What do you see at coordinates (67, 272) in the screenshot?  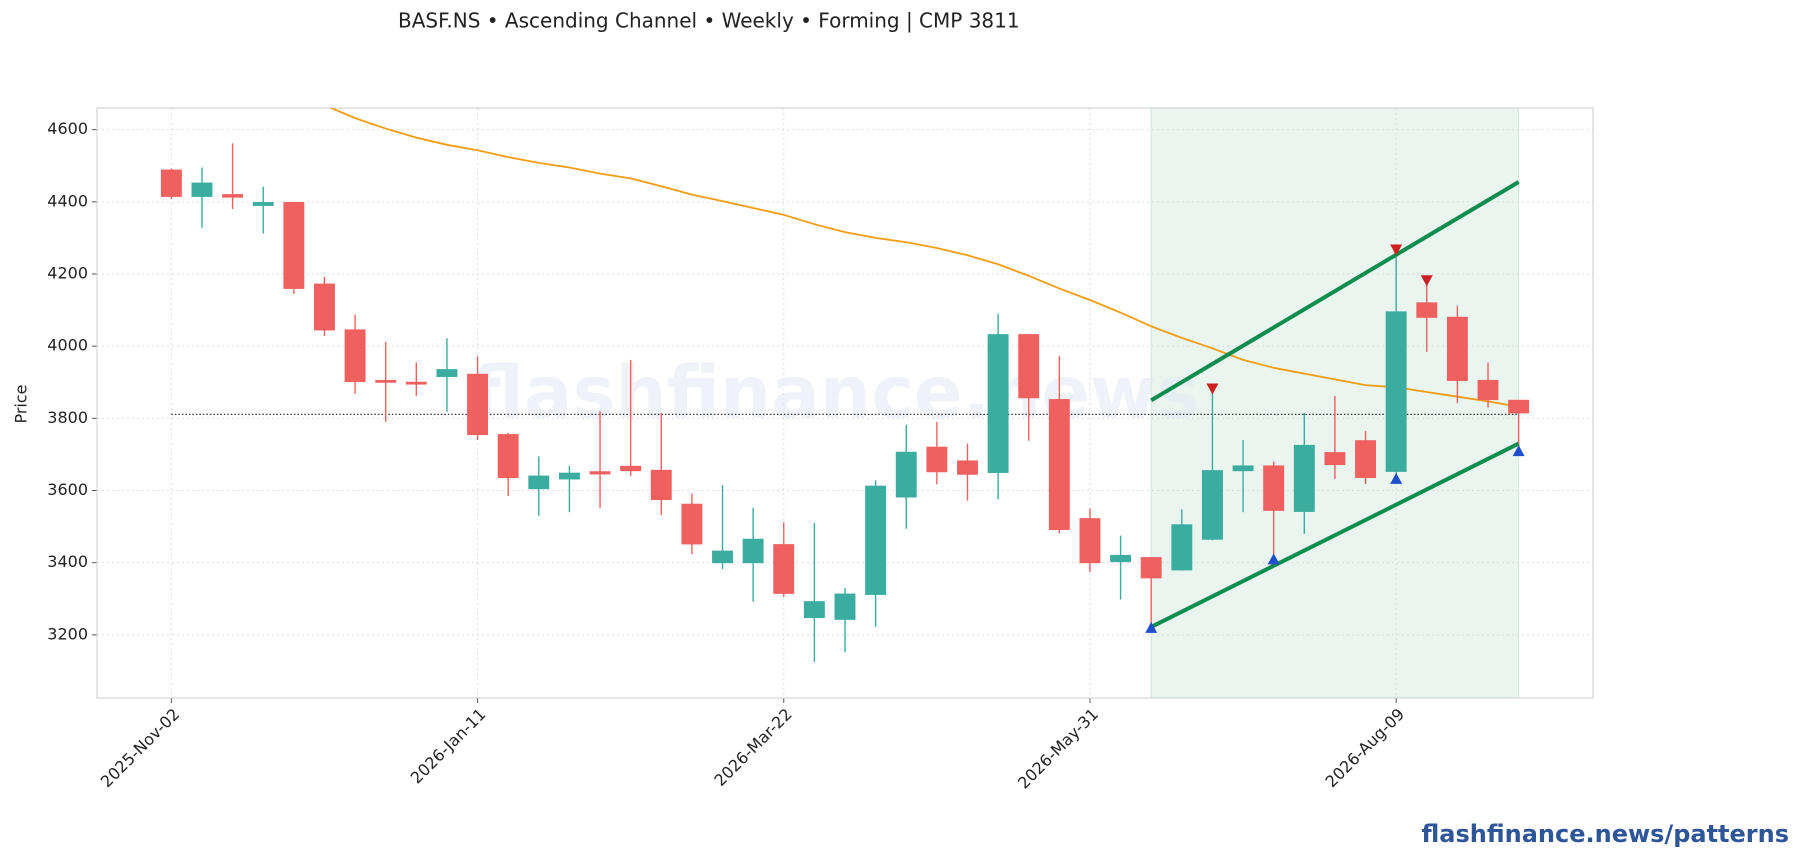 I see `y-tick-label: 4200` at bounding box center [67, 272].